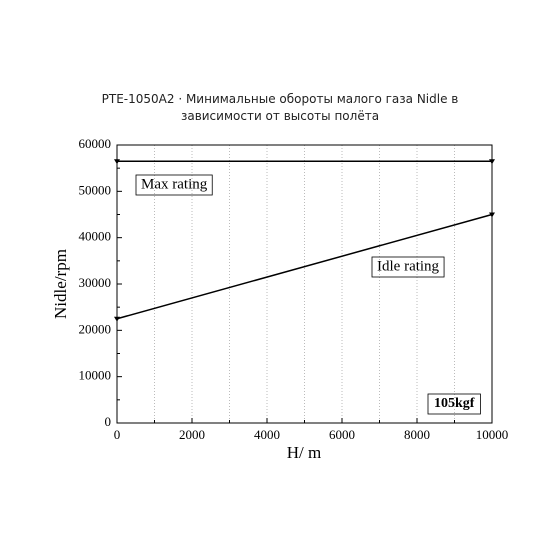 This screenshot has height=560, width=560. Describe the element at coordinates (304, 452) in the screenshot. I see `x-axis-label: H/ m` at that location.